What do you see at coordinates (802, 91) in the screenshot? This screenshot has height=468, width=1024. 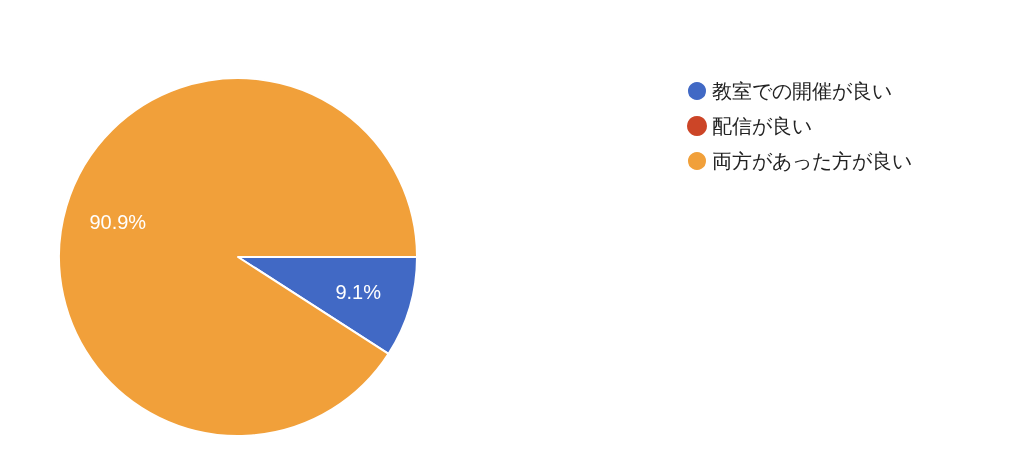 I see `legend-label: 教室での開催が良い` at bounding box center [802, 91].